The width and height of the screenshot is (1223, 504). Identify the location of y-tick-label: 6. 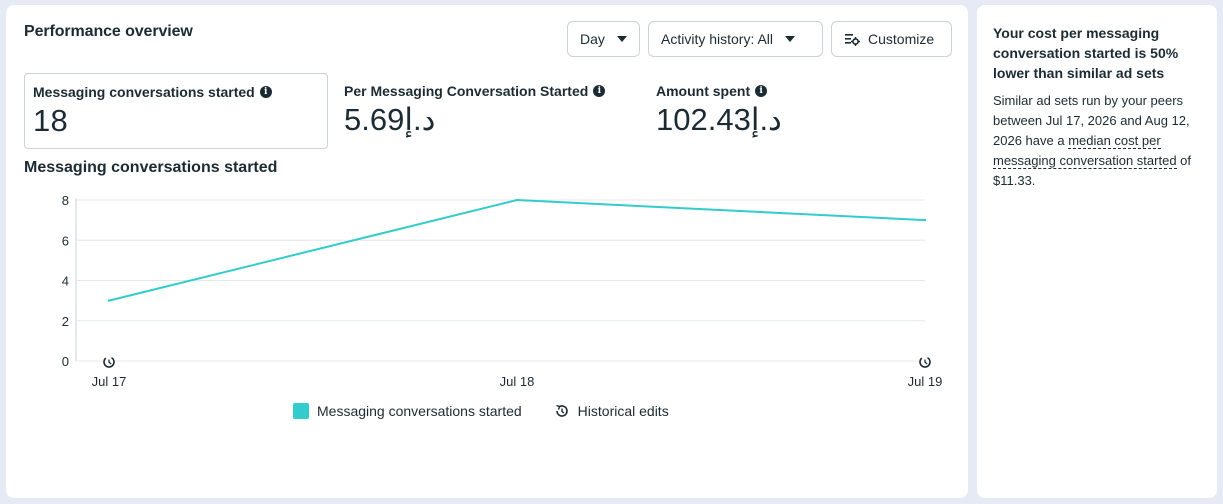
(65, 240).